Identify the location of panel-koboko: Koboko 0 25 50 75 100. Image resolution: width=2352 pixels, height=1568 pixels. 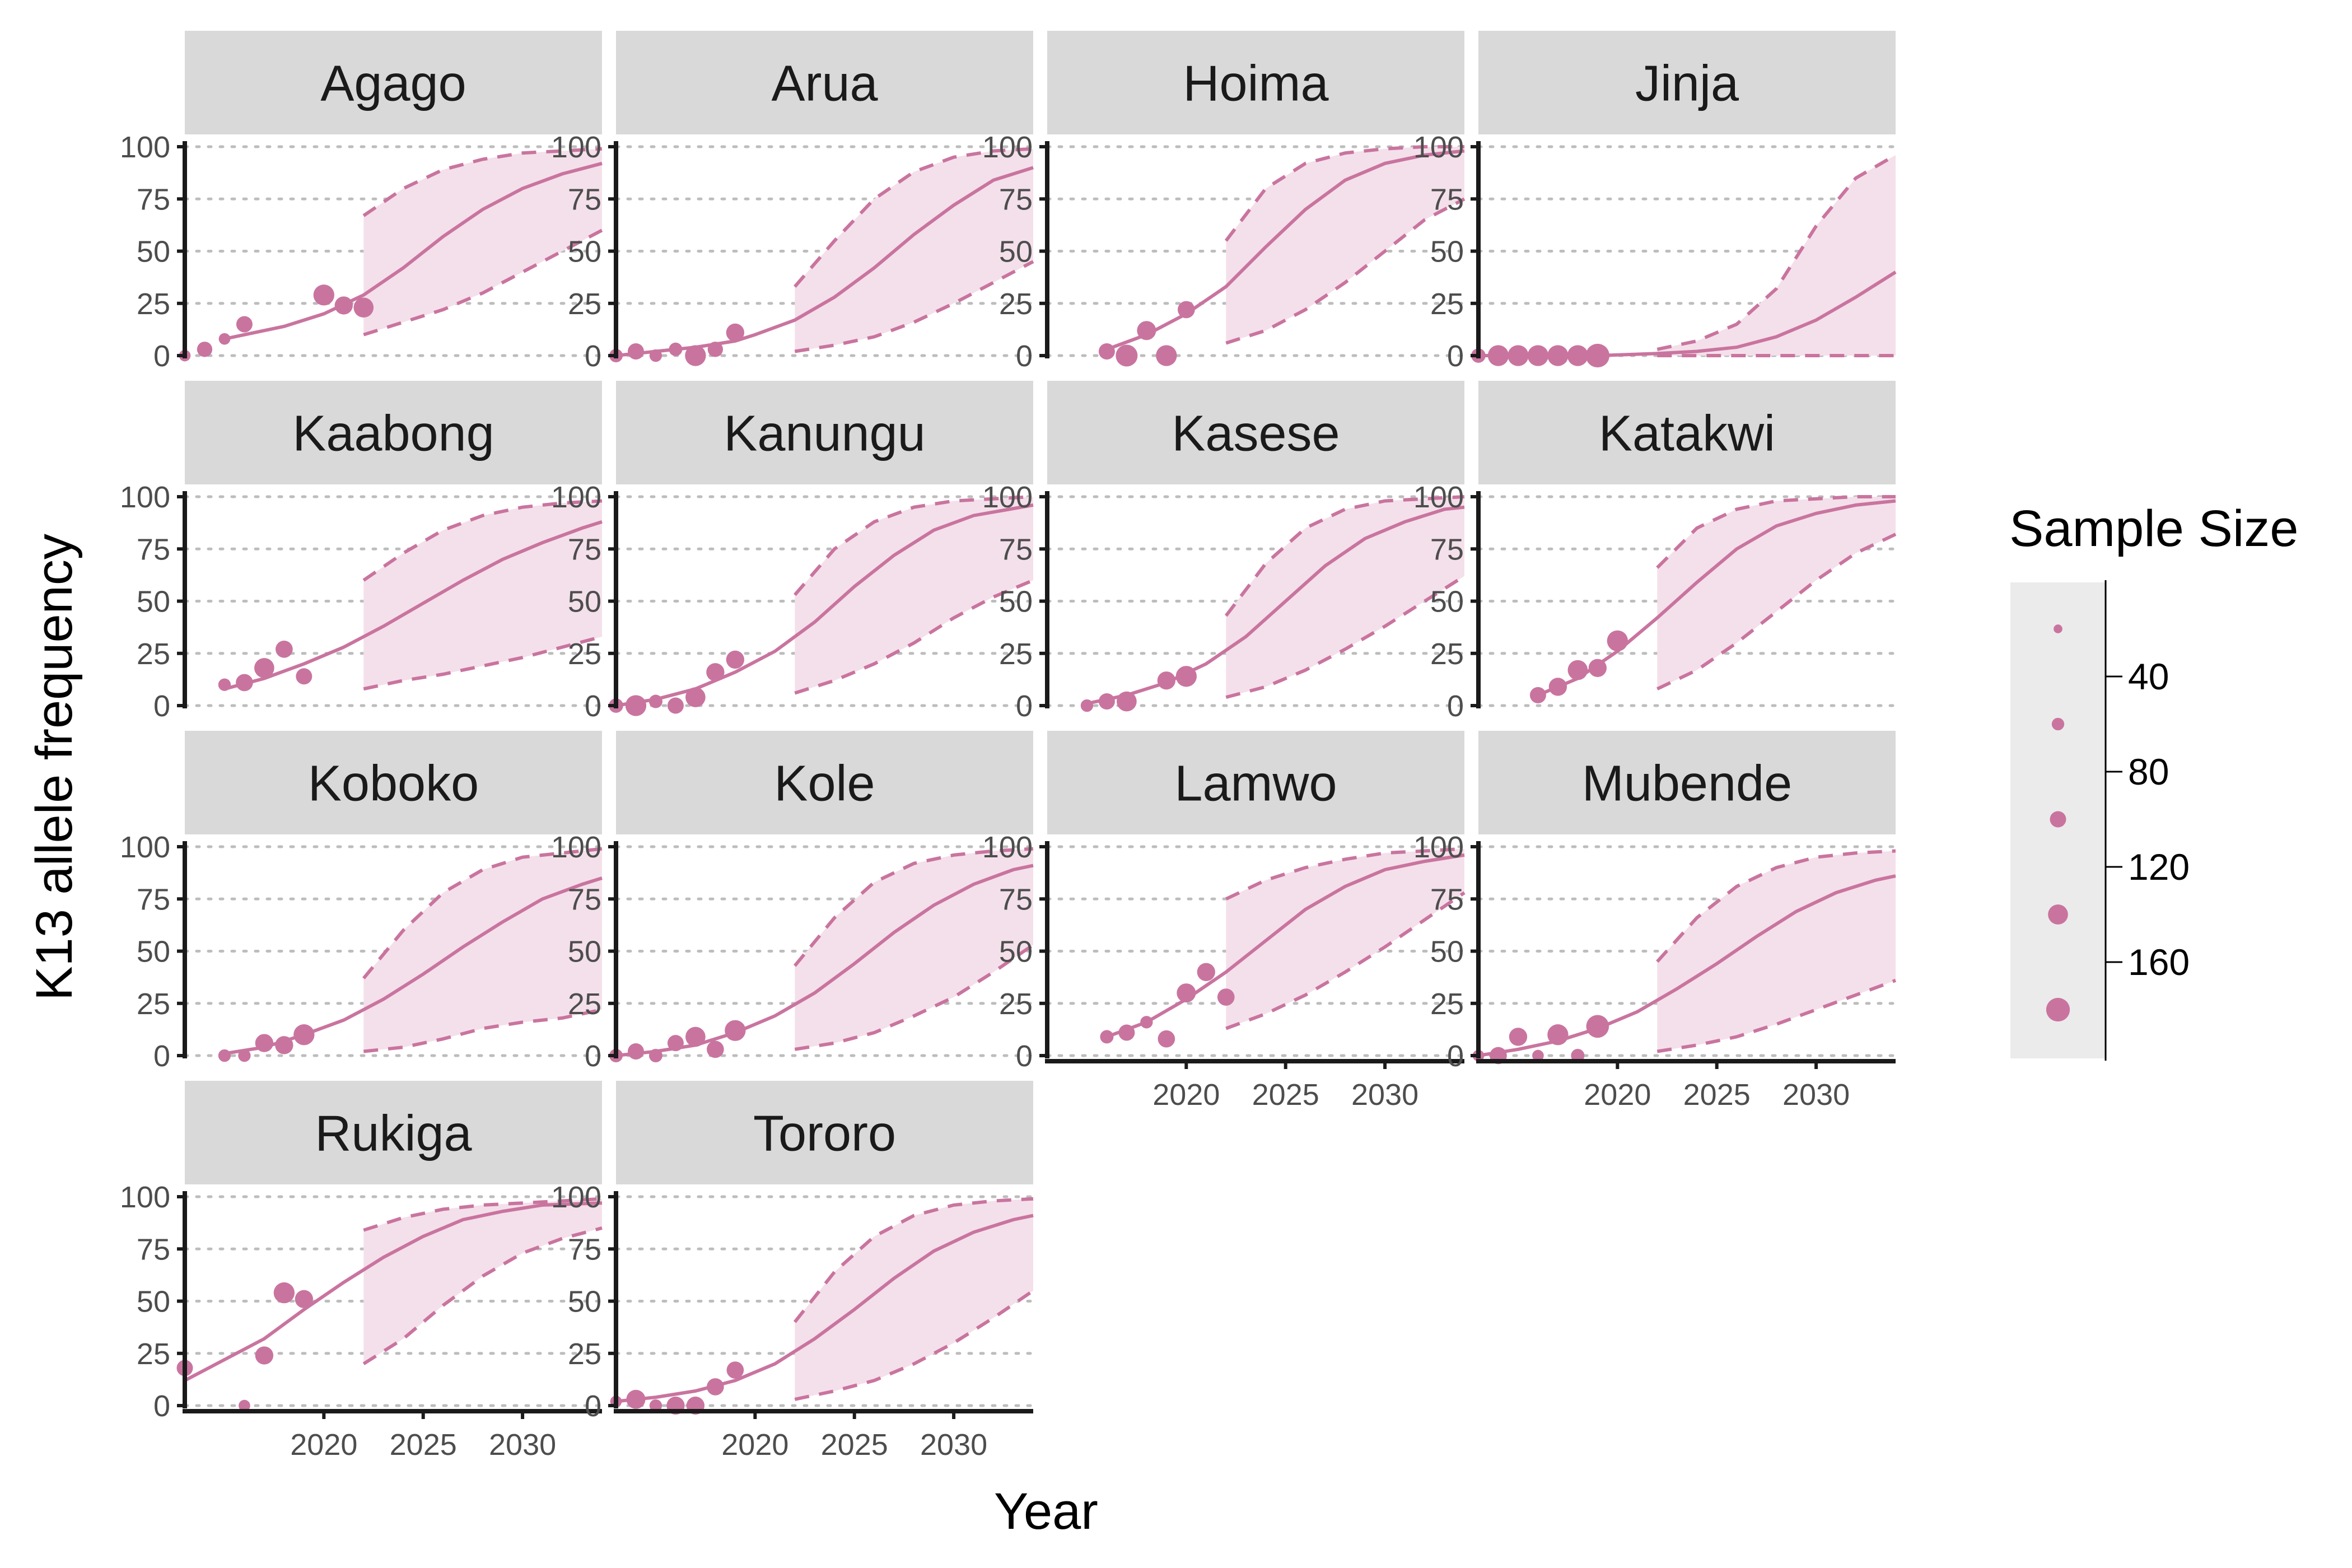
(362, 902).